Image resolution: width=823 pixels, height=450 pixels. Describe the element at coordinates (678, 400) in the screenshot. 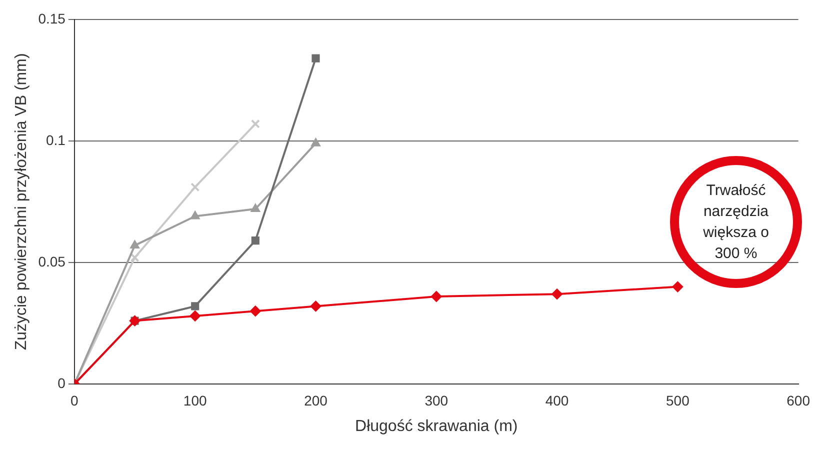

I see `x-tick-label: 500` at that location.